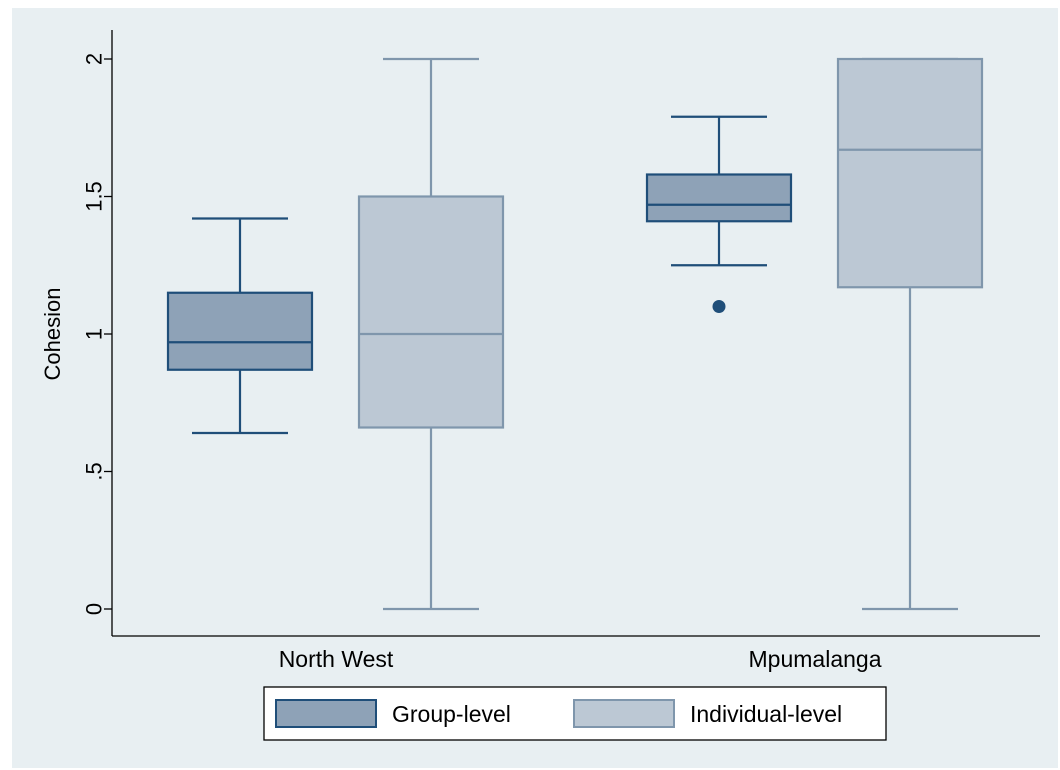  Describe the element at coordinates (52, 334) in the screenshot. I see `y-axis-title: Cohesion` at that location.